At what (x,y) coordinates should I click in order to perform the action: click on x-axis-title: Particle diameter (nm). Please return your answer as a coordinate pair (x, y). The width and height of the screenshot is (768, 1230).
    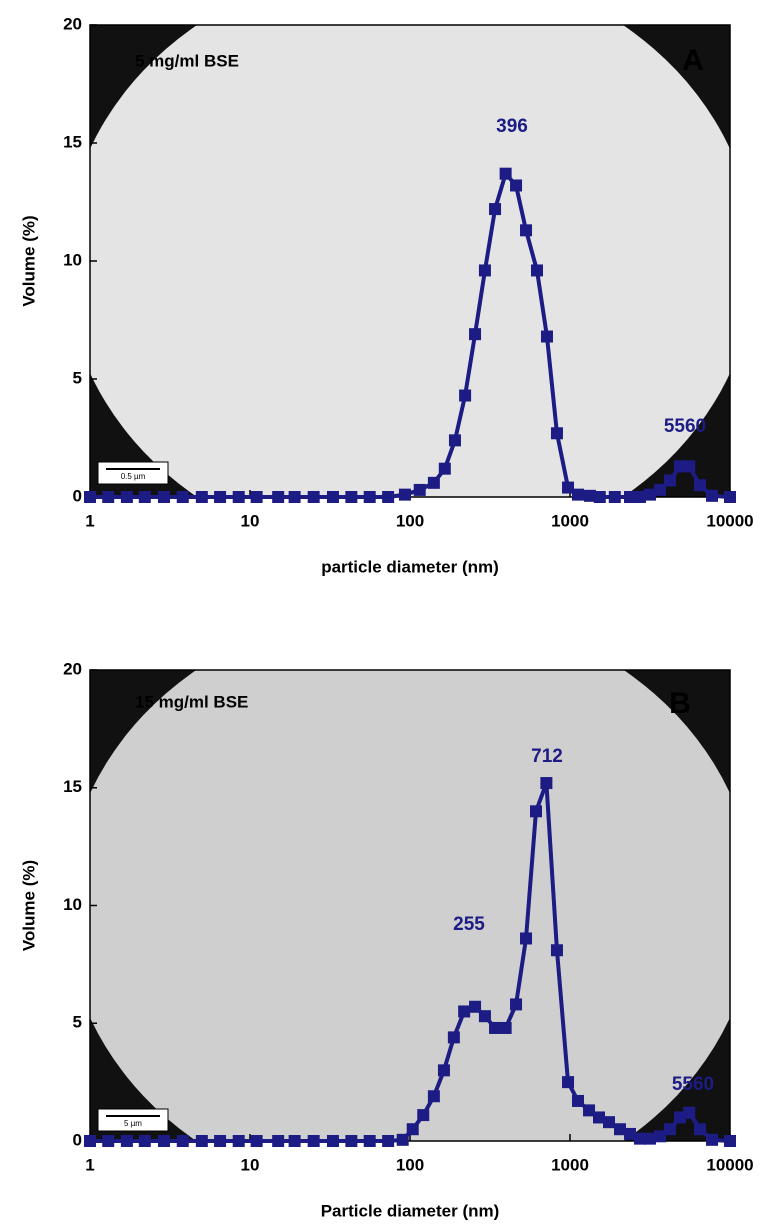
    Looking at the image, I should click on (410, 1210).